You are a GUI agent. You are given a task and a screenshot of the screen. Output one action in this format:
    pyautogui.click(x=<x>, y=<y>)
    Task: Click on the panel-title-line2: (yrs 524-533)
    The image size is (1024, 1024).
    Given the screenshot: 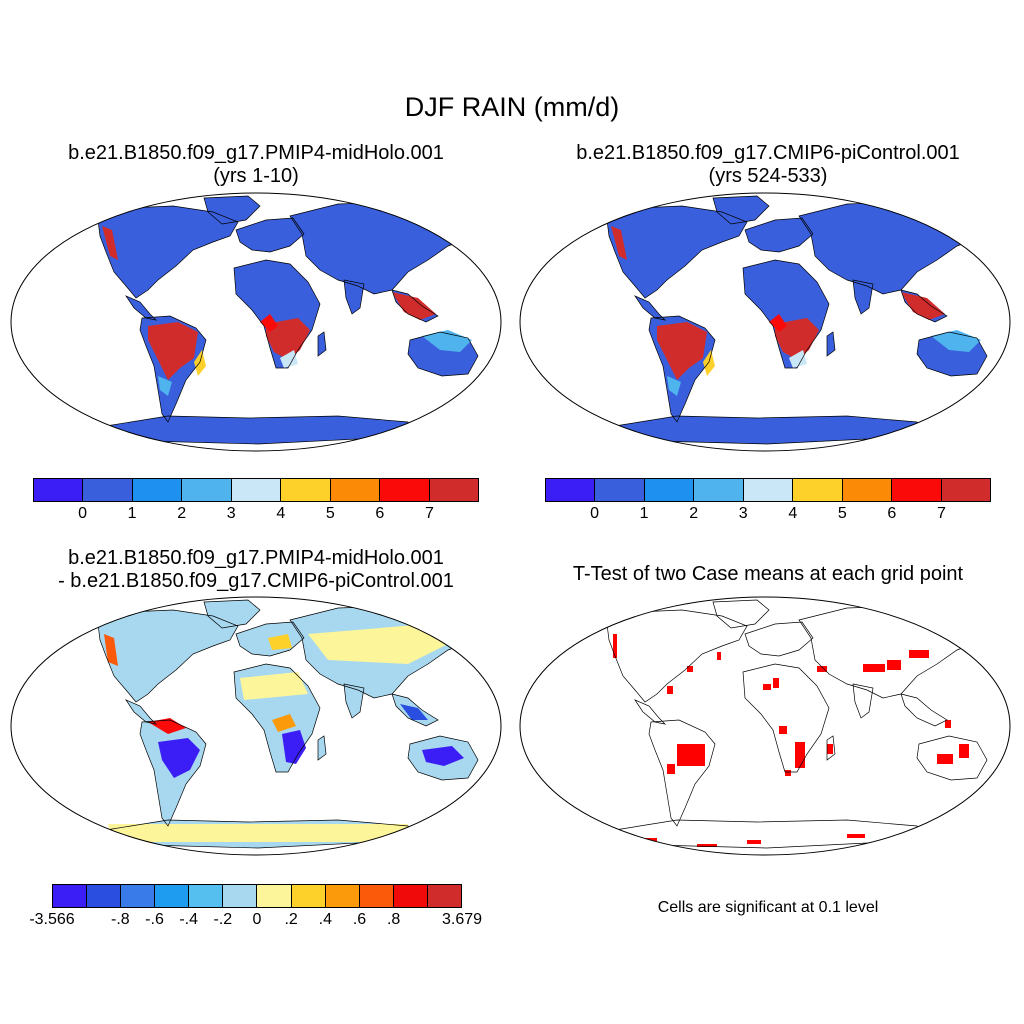 What is the action you would take?
    pyautogui.click(x=768, y=176)
    